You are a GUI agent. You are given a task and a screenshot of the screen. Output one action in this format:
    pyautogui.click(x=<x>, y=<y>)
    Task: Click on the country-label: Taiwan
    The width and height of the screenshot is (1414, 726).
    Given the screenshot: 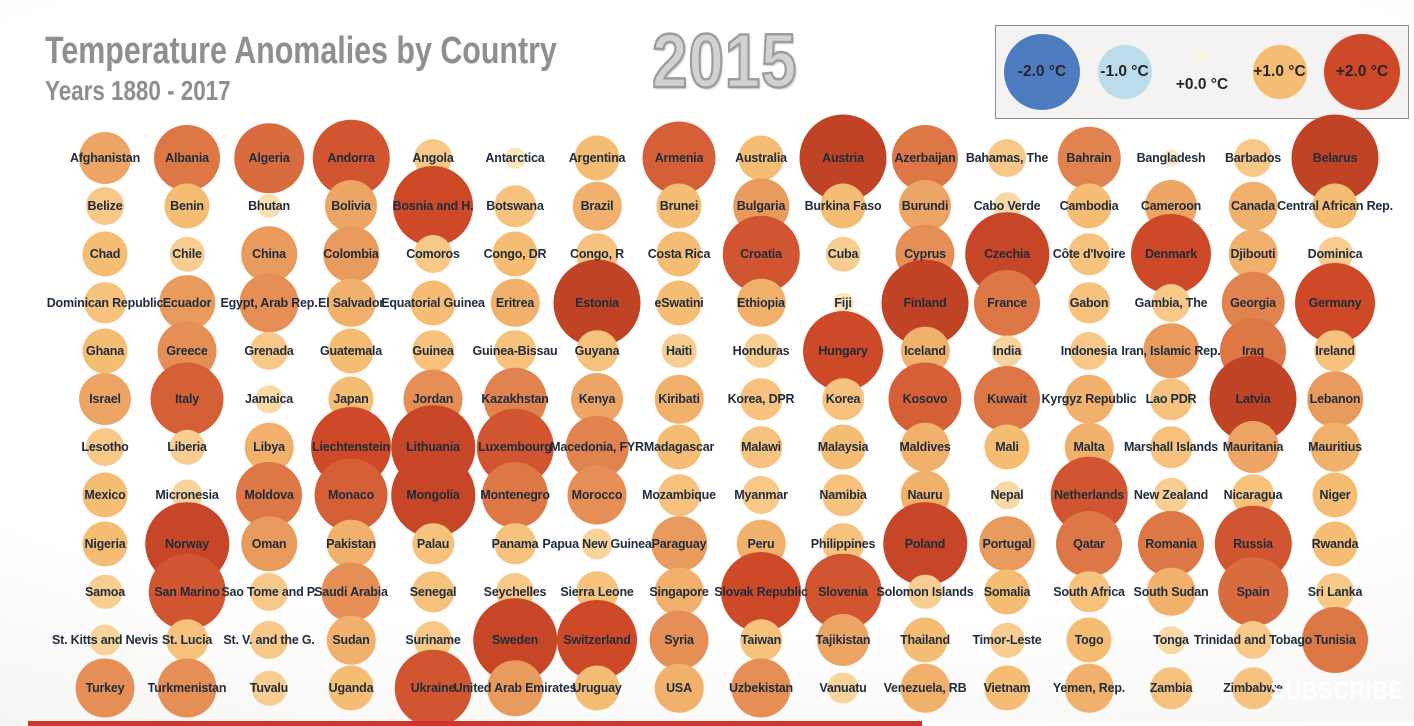 What is the action you would take?
    pyautogui.click(x=761, y=640)
    